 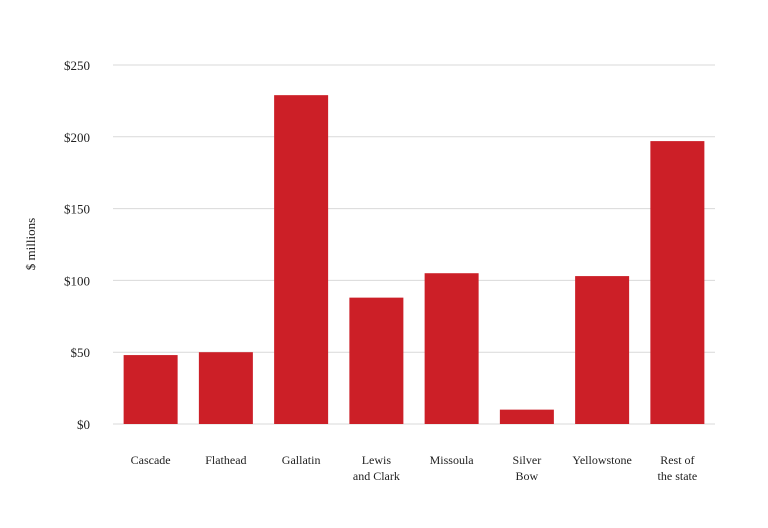 I want to click on y-tick-label: $100, so click(x=77, y=280).